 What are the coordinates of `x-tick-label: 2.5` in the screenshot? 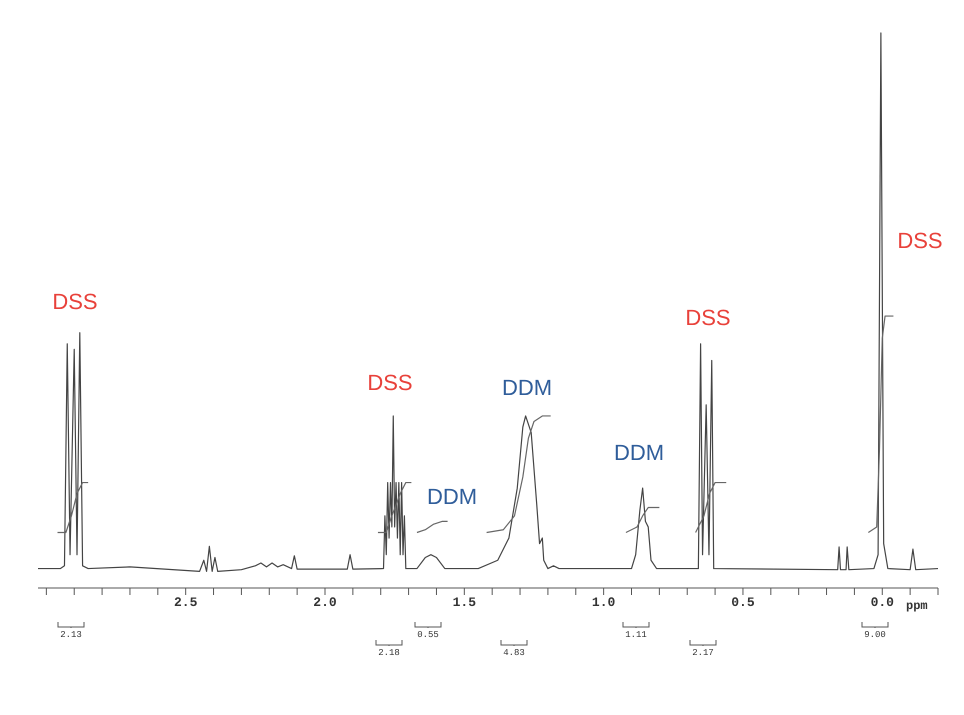 It's located at (186, 602).